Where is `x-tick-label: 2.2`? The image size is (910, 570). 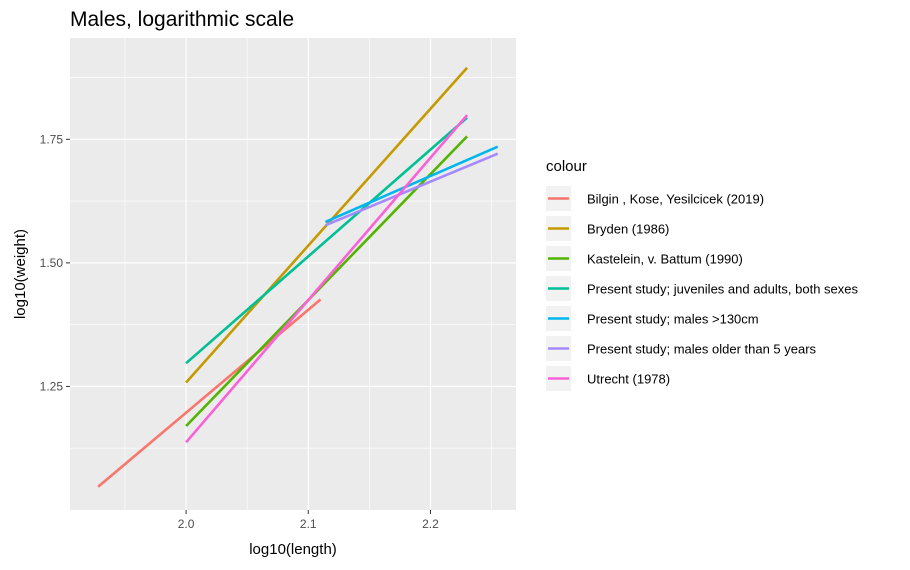
x-tick-label: 2.2 is located at coordinates (430, 524).